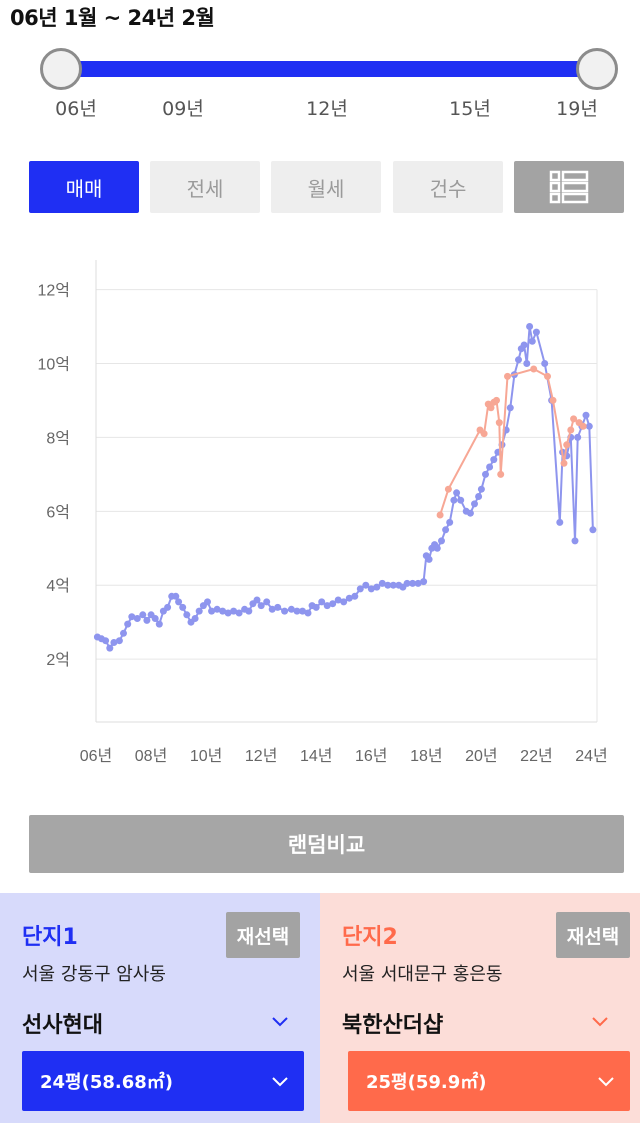  I want to click on slider-tick-label: 12년, so click(327, 109).